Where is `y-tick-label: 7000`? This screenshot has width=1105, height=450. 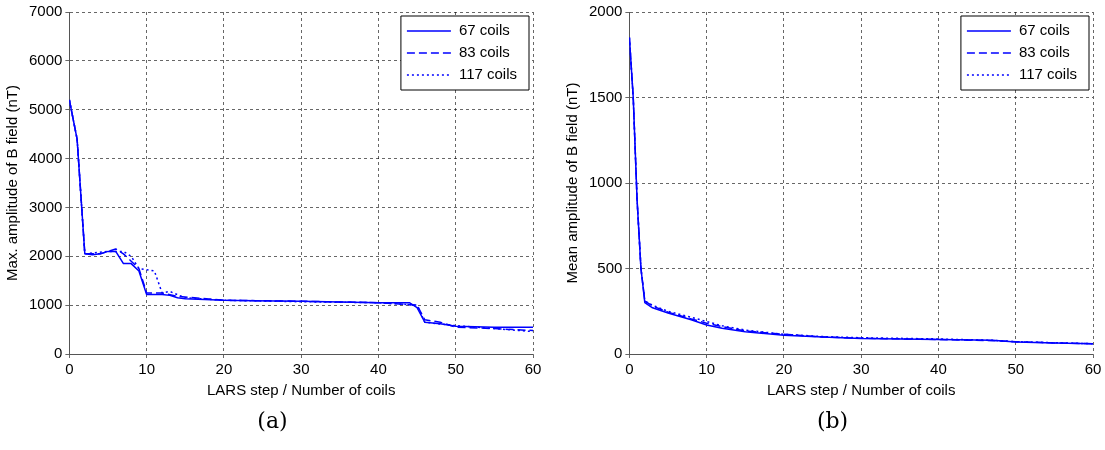
y-tick-label: 7000 is located at coordinates (45, 11).